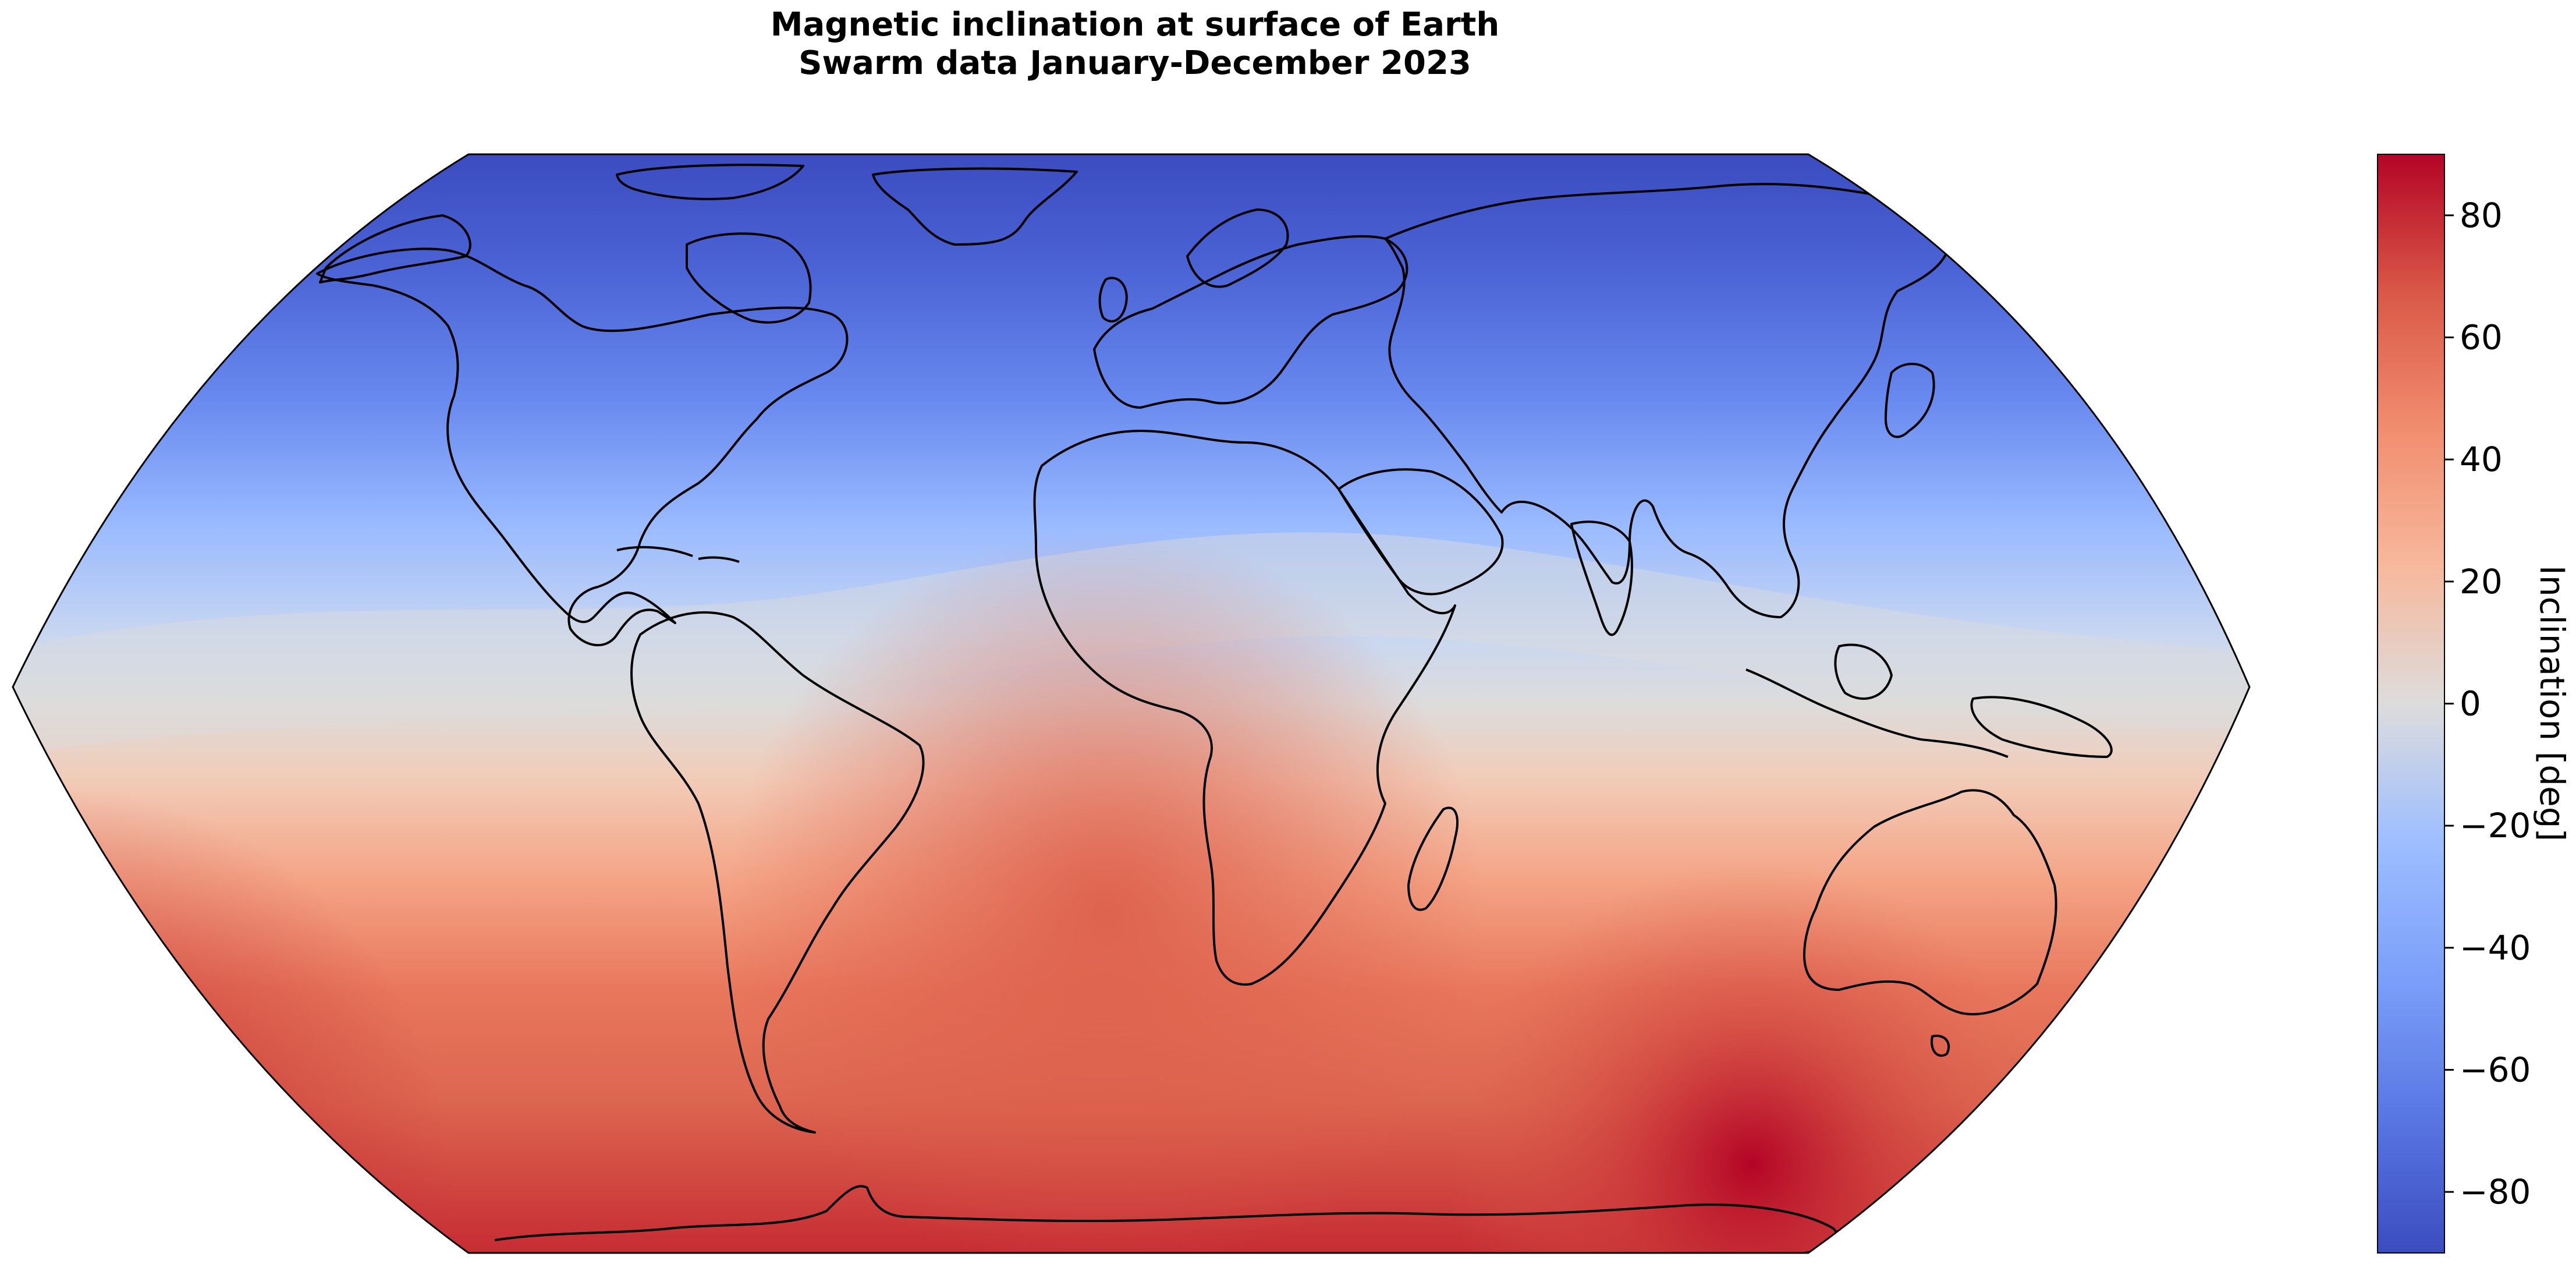 This screenshot has height=1264, width=2576. Describe the element at coordinates (655, 551) in the screenshot. I see `coastline-cuba` at that location.